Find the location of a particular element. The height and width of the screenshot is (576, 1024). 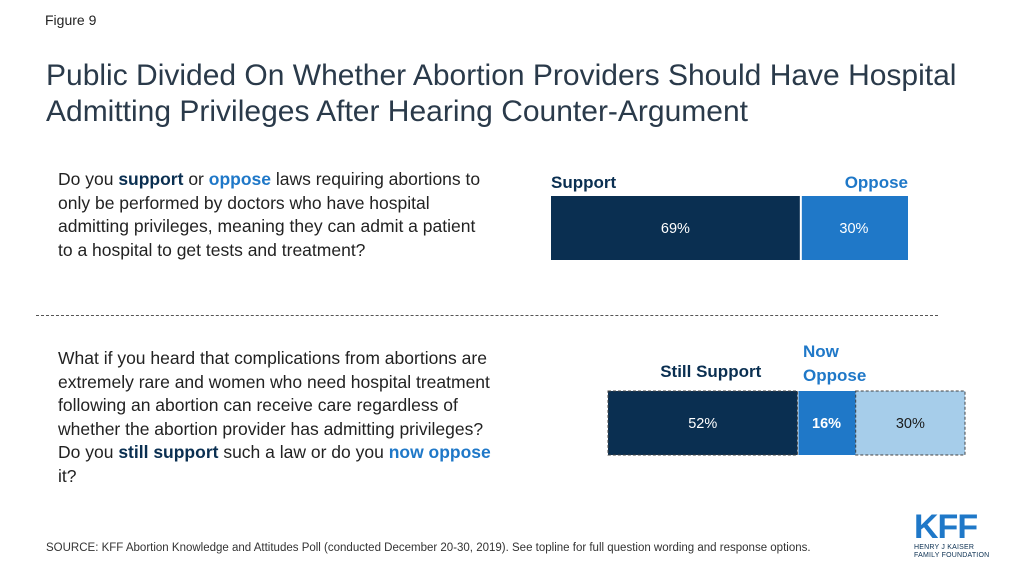

bar-now-oppose is located at coordinates (827, 423).